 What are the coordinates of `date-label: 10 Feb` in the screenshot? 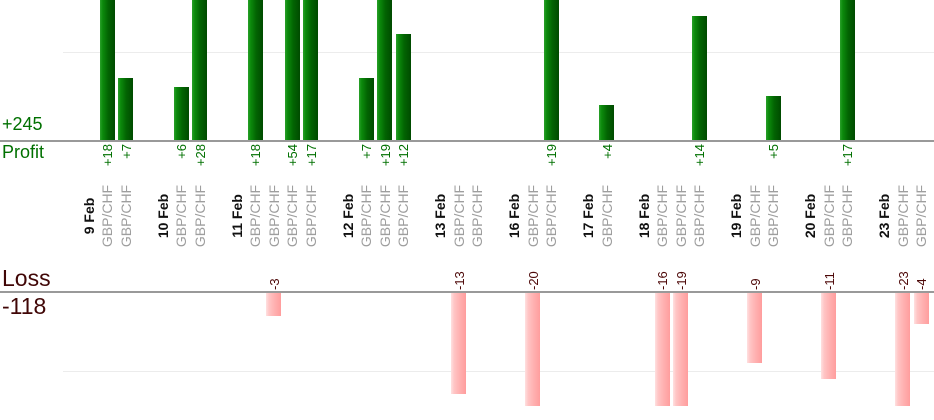 It's located at (163, 216).